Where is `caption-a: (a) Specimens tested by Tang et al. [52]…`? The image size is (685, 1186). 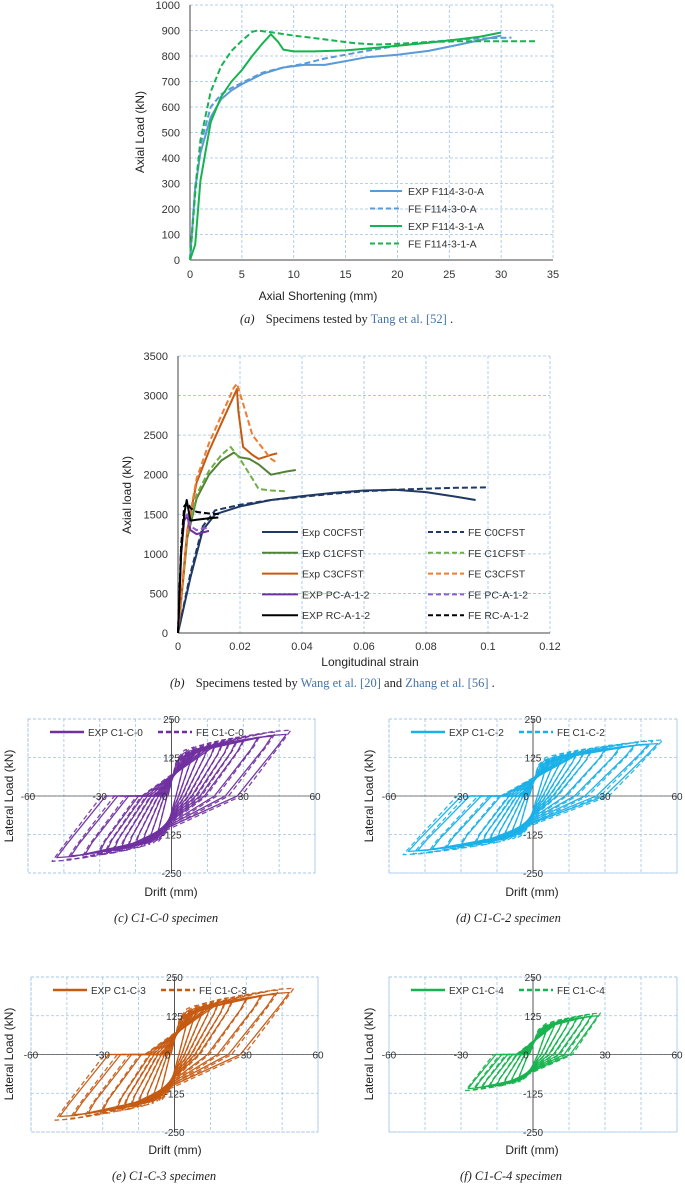 caption-a: (a) Specimens tested by Tang et al. [52]… is located at coordinates (346, 319).